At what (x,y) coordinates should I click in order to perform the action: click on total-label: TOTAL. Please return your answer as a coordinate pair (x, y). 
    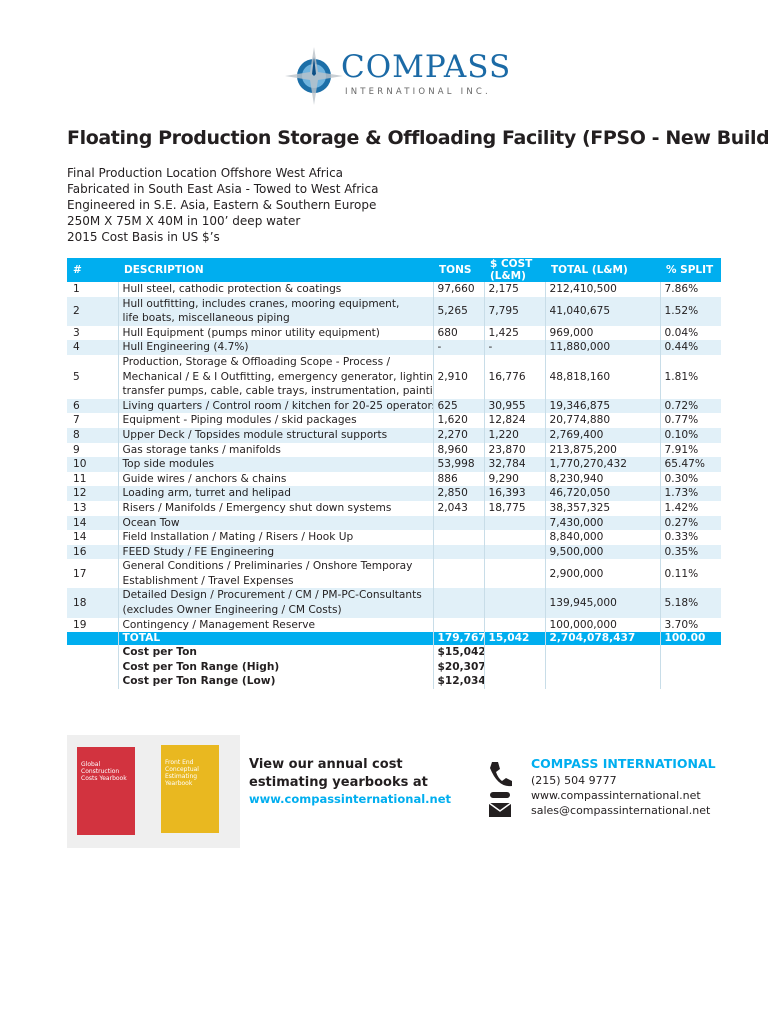
    Looking at the image, I should click on (275, 639).